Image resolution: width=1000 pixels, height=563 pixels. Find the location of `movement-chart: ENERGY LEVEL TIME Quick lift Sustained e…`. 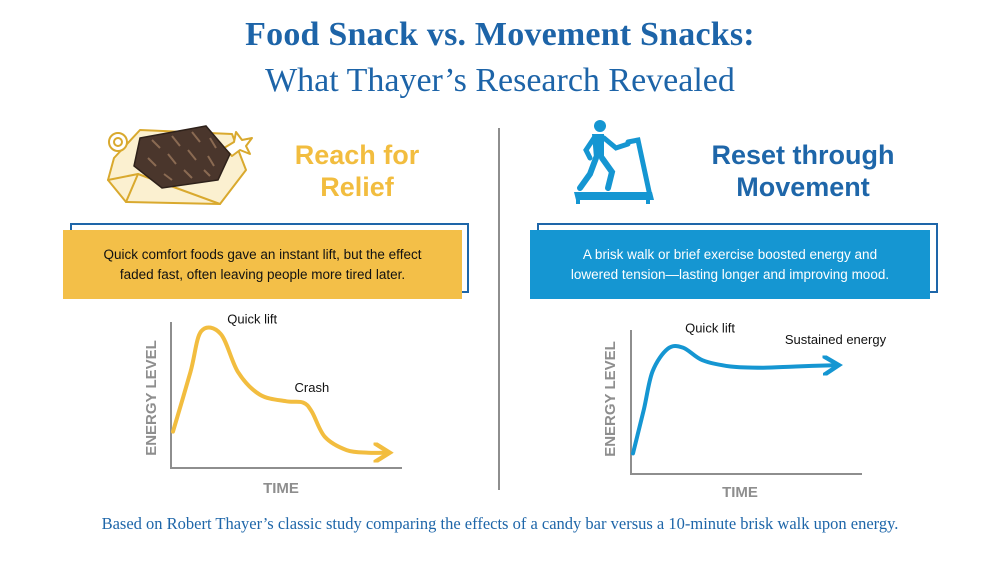

movement-chart: ENERGY LEVEL TIME Quick lift Sustained e… is located at coordinates (744, 410).